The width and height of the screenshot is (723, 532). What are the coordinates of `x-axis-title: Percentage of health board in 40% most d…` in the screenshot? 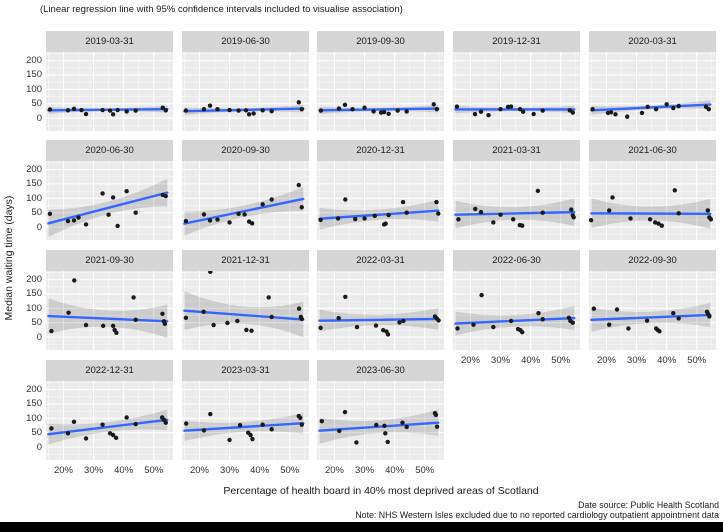 It's located at (381, 491).